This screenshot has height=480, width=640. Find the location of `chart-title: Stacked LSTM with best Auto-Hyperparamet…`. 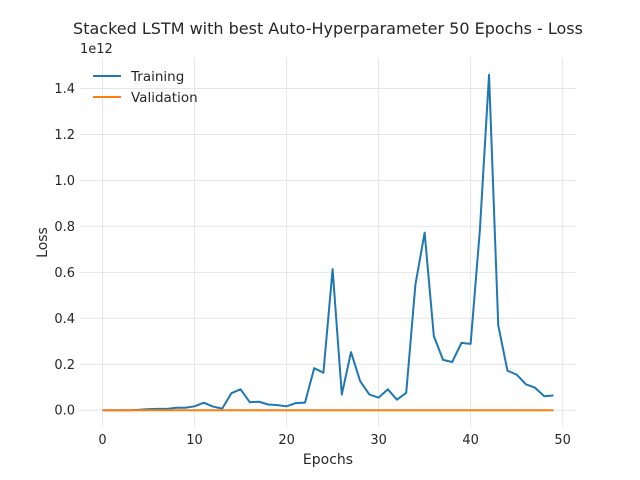

chart-title: Stacked LSTM with best Auto-Hyperparamet… is located at coordinates (328, 28).